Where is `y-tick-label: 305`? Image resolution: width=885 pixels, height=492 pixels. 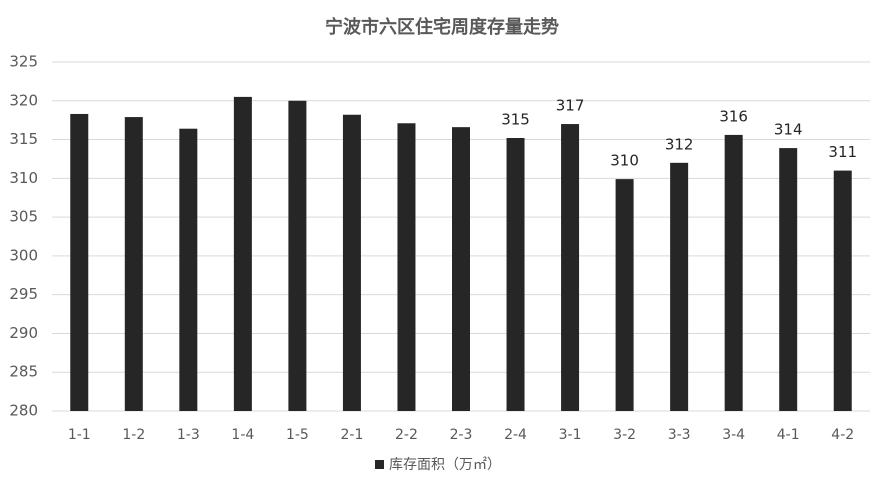 y-tick-label: 305 is located at coordinates (23, 217).